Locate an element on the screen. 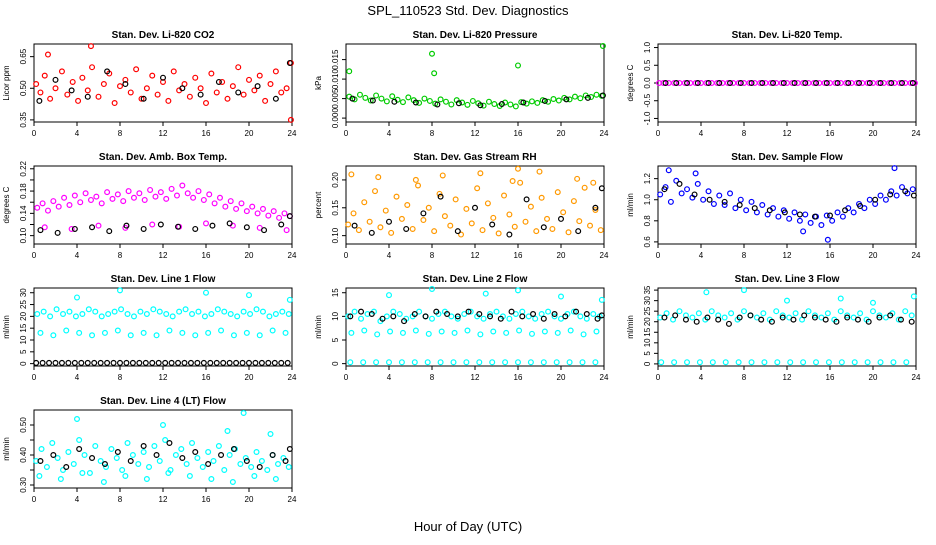 The width and height of the screenshot is (936, 545). series-points is located at coordinates (165, 455).